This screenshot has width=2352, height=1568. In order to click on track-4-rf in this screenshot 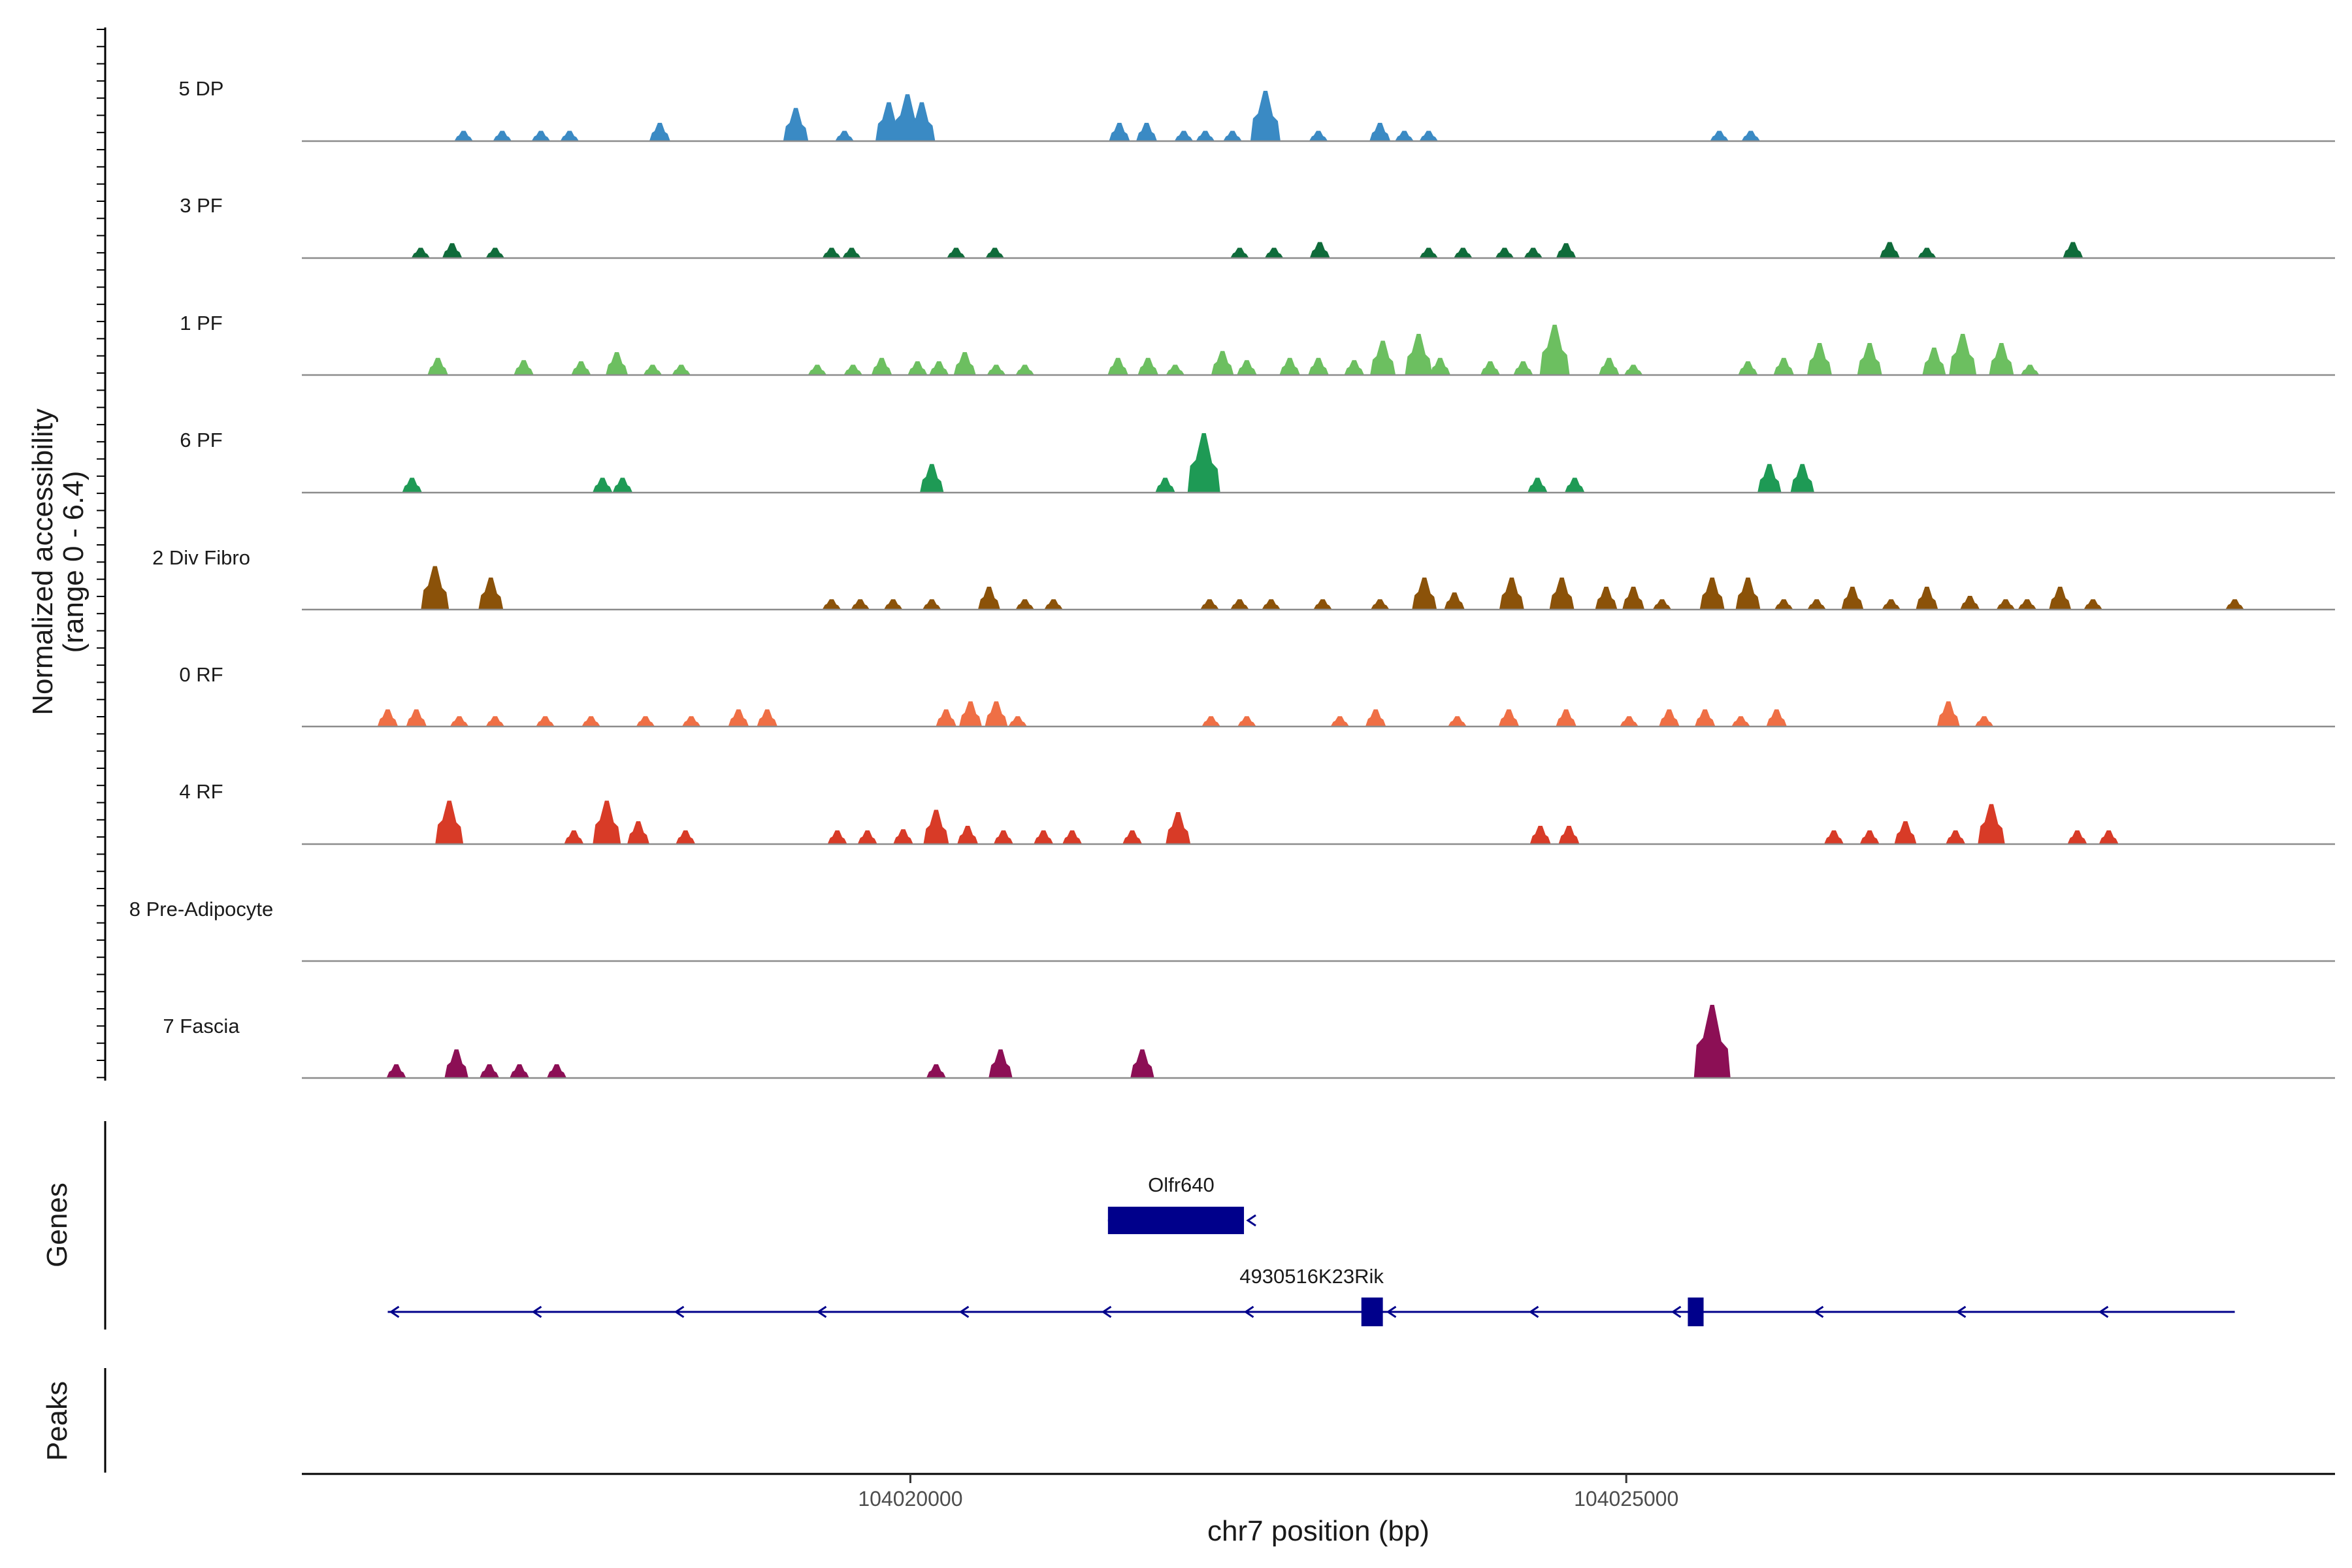, I will do `click(1318, 822)`.